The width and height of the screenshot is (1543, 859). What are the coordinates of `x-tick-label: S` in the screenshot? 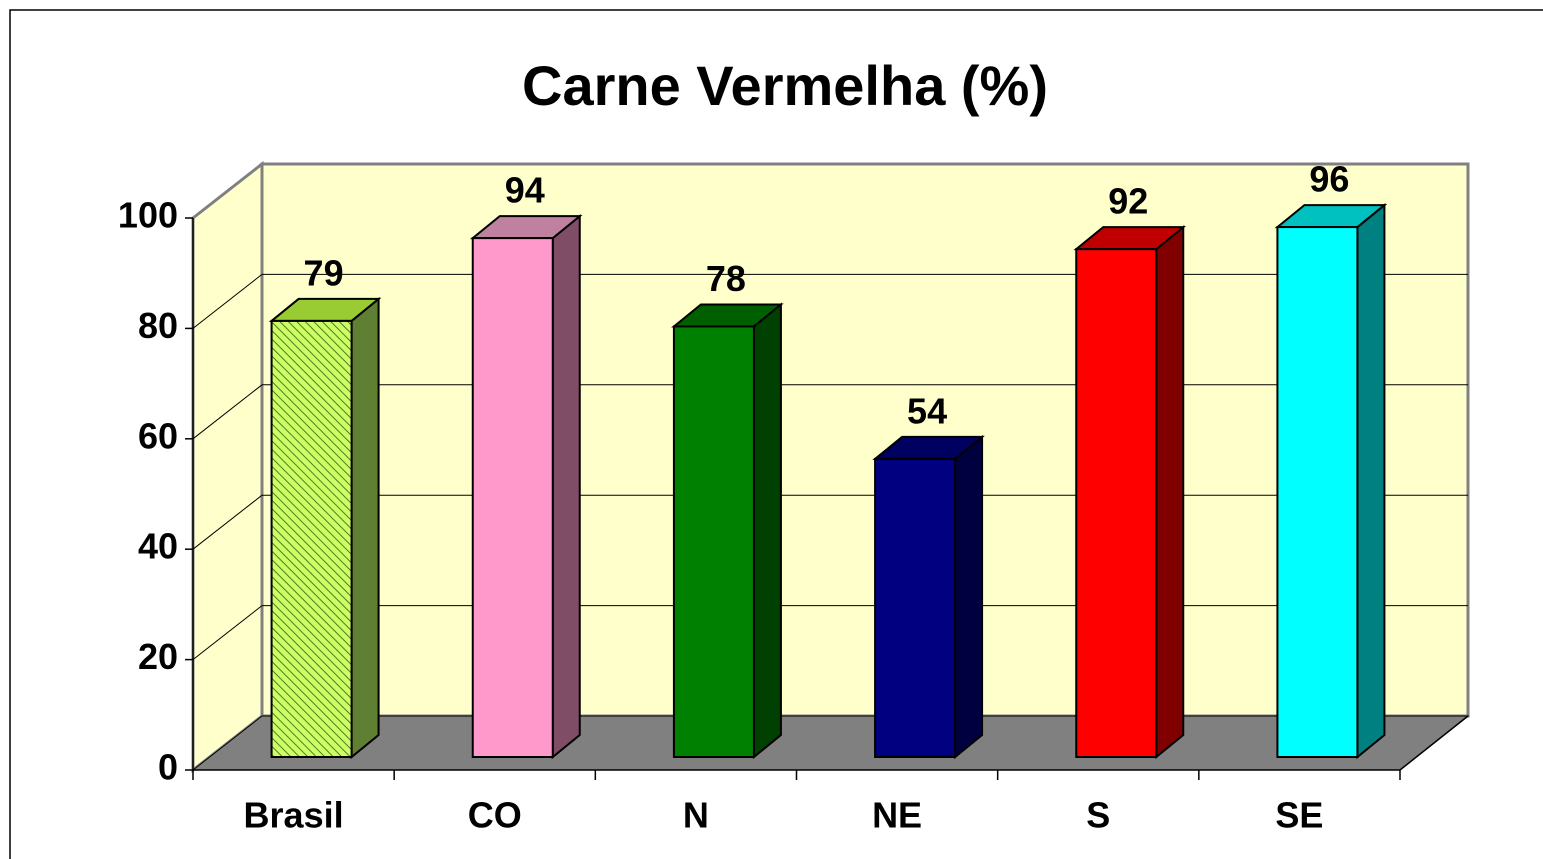 It's located at (1098, 815).